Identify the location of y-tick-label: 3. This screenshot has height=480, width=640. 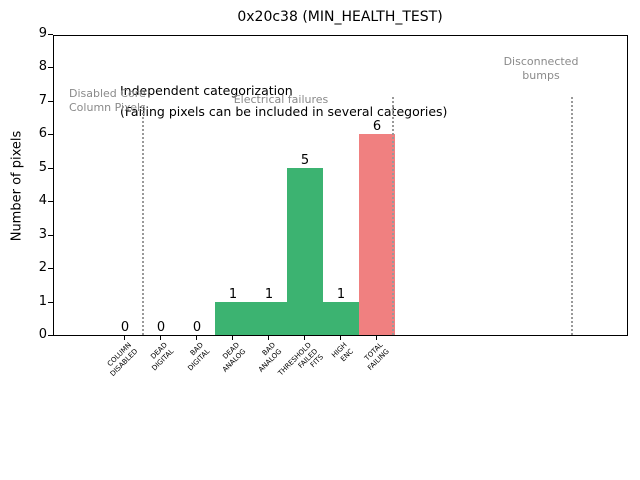
(42, 234).